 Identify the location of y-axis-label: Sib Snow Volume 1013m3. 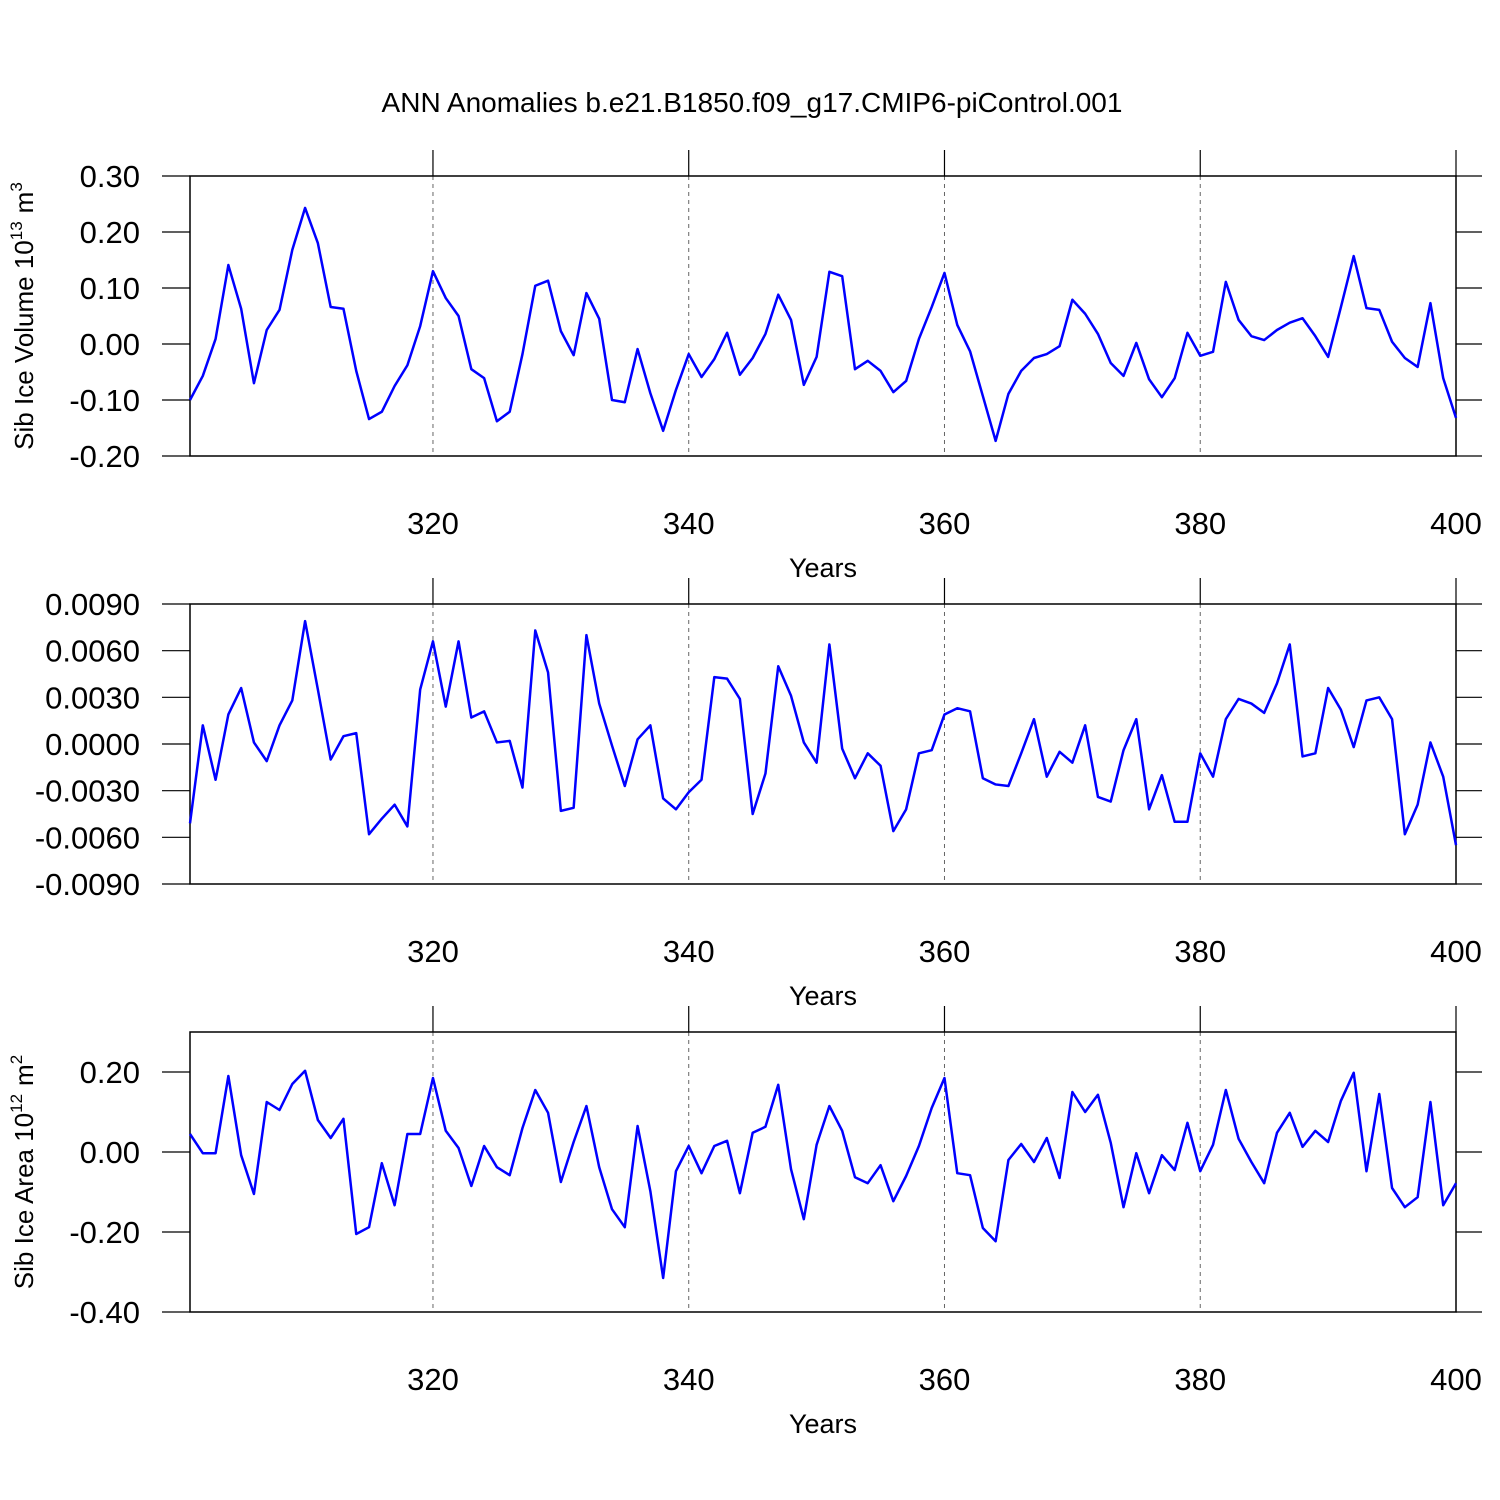
(2, 744).